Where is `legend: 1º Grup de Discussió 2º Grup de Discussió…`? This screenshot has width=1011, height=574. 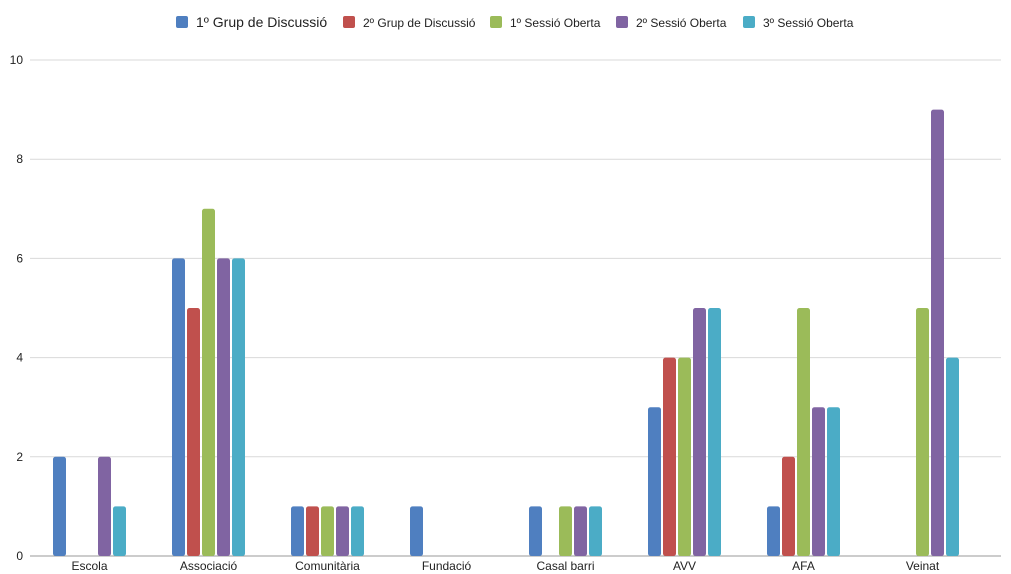 legend: 1º Grup de Discussió 2º Grup de Discussió… is located at coordinates (515, 22).